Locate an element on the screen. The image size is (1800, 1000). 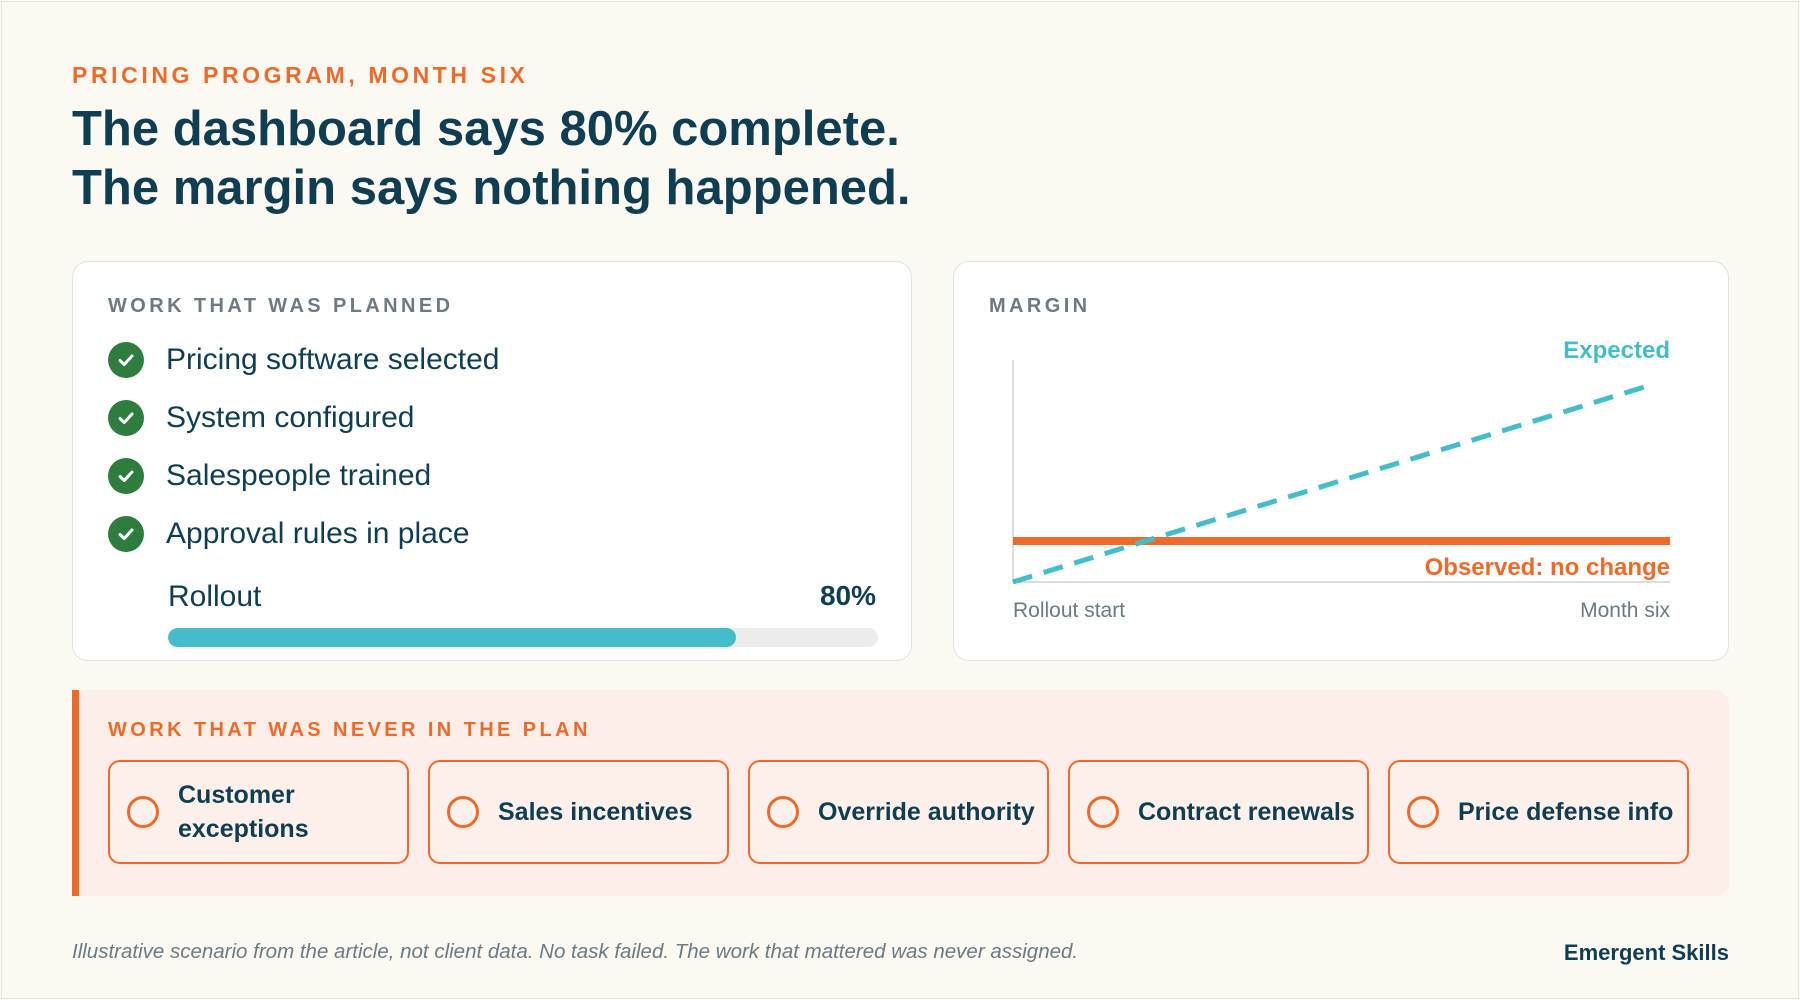
task-label: Approval rules in place is located at coordinates (318, 533).